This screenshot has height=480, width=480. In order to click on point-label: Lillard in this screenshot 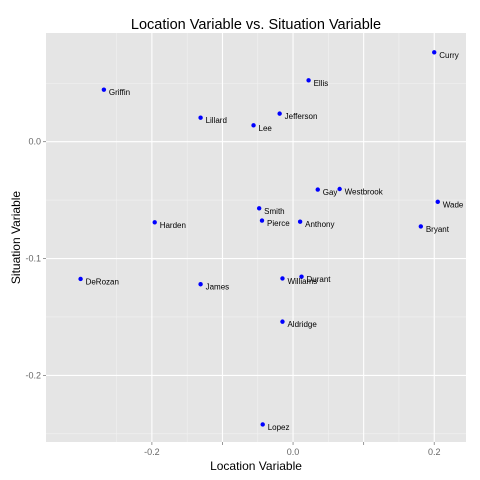, I will do `click(216, 120)`.